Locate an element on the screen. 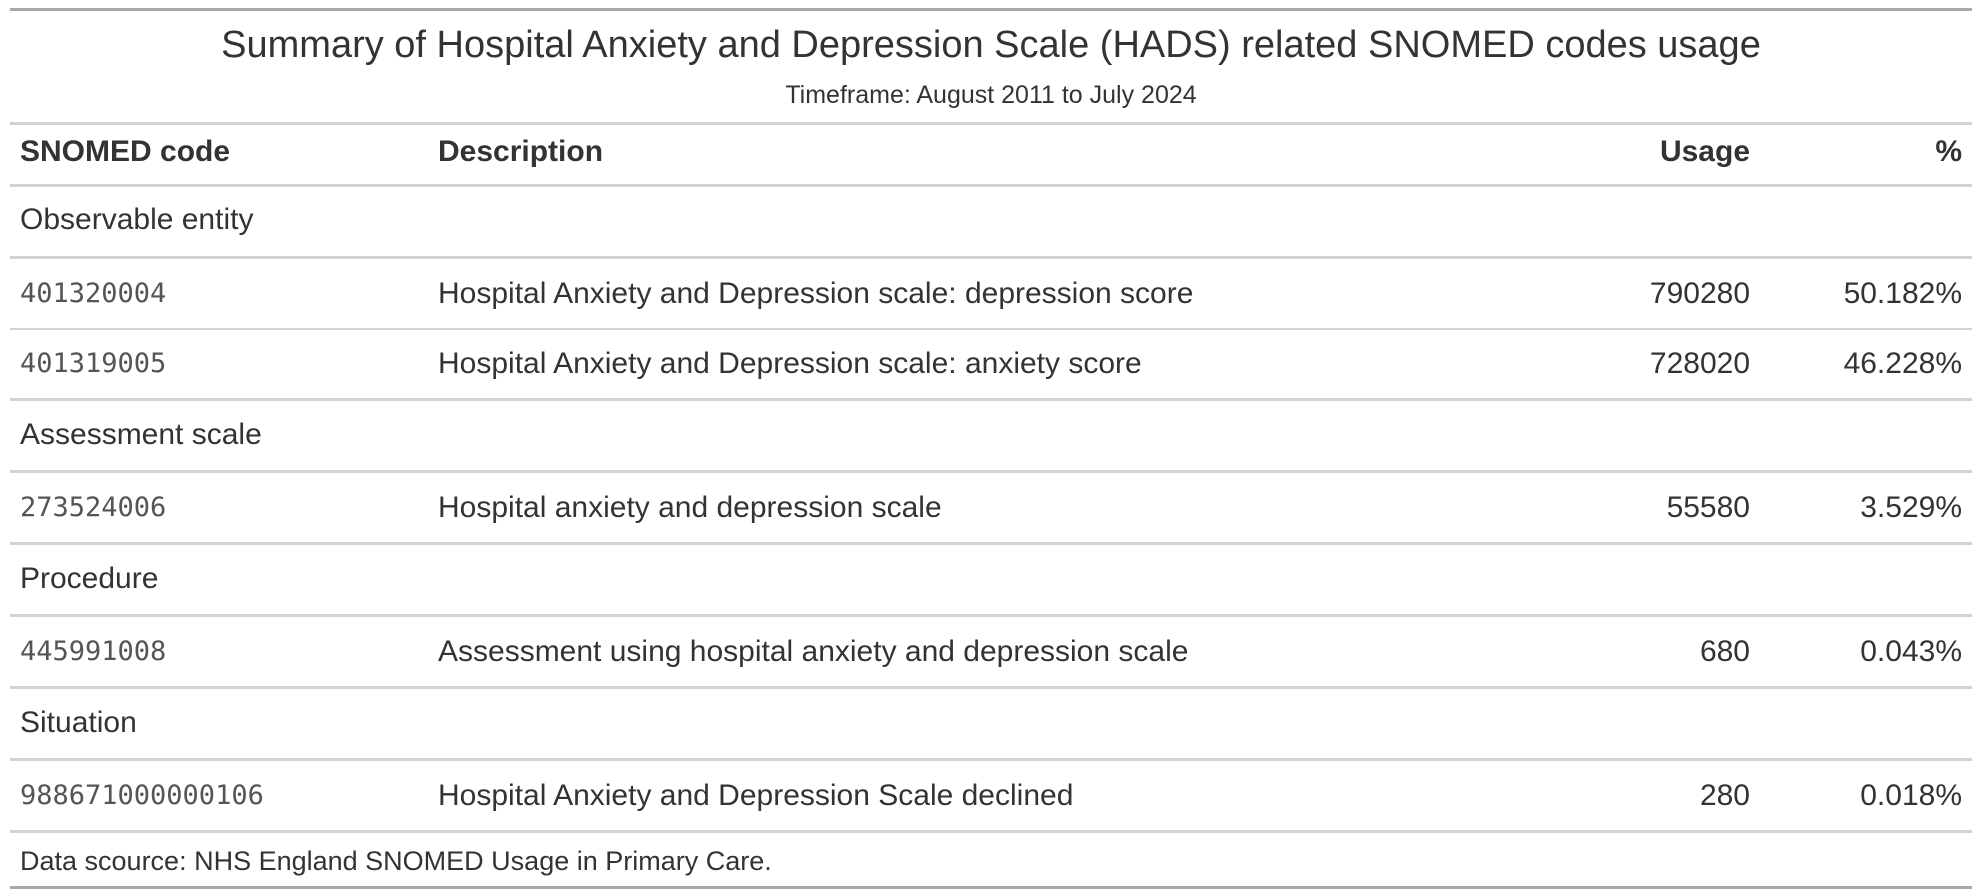 This screenshot has width=1972, height=896. row-usage: 728020 is located at coordinates (1699, 363).